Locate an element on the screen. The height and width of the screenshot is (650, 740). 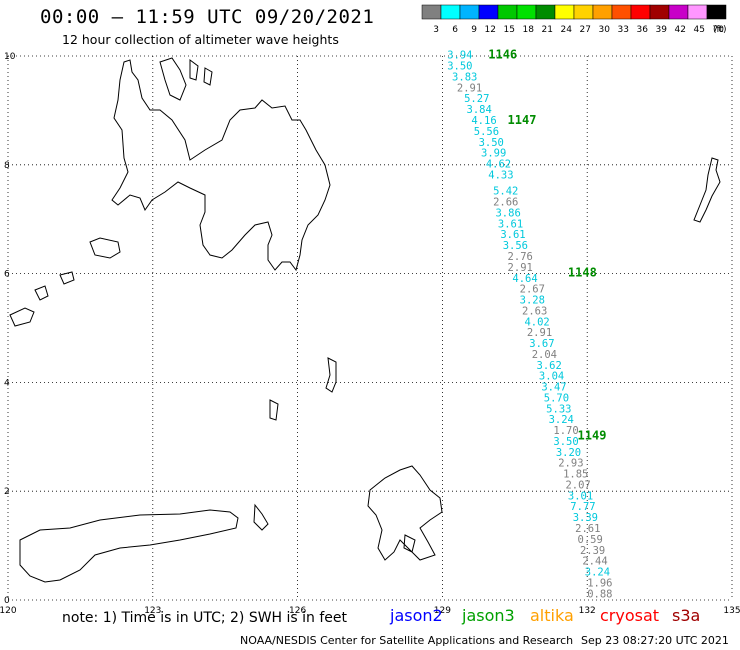
legend-label: 30 is located at coordinates (605, 30).